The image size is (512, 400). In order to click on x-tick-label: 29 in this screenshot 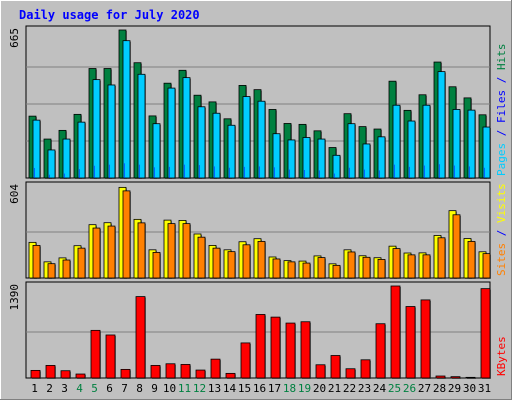, I will do `click(454, 388)`.